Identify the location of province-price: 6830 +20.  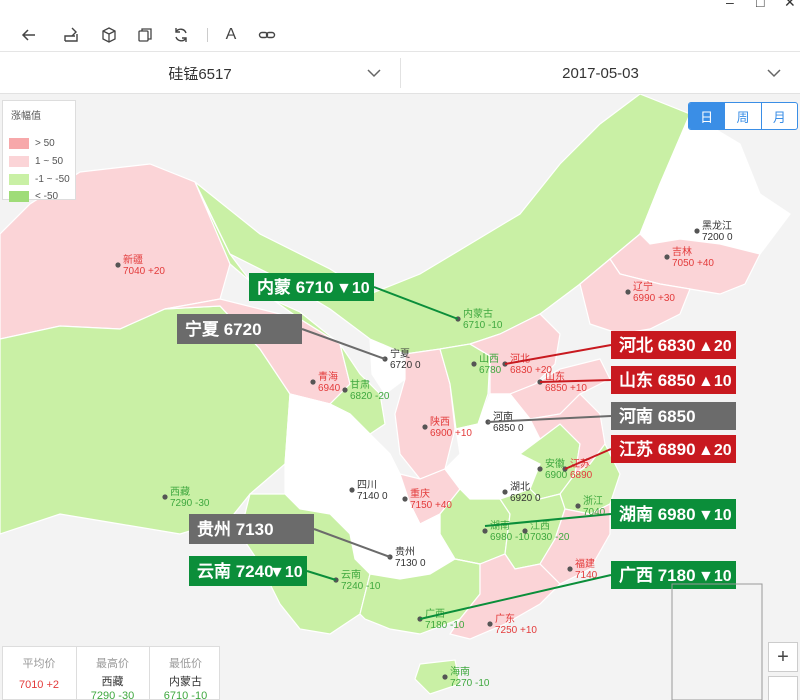
(531, 370).